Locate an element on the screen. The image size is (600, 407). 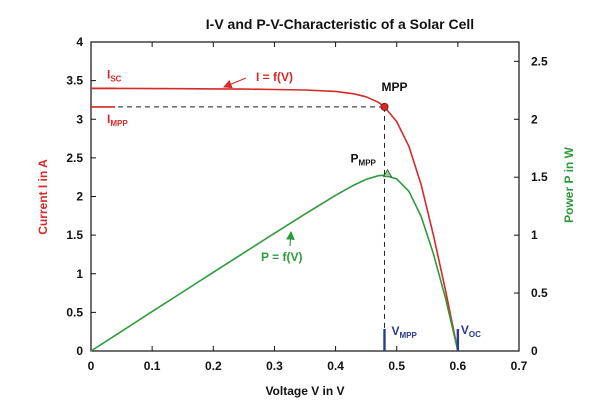
current-label-arrow is located at coordinates (234, 83).